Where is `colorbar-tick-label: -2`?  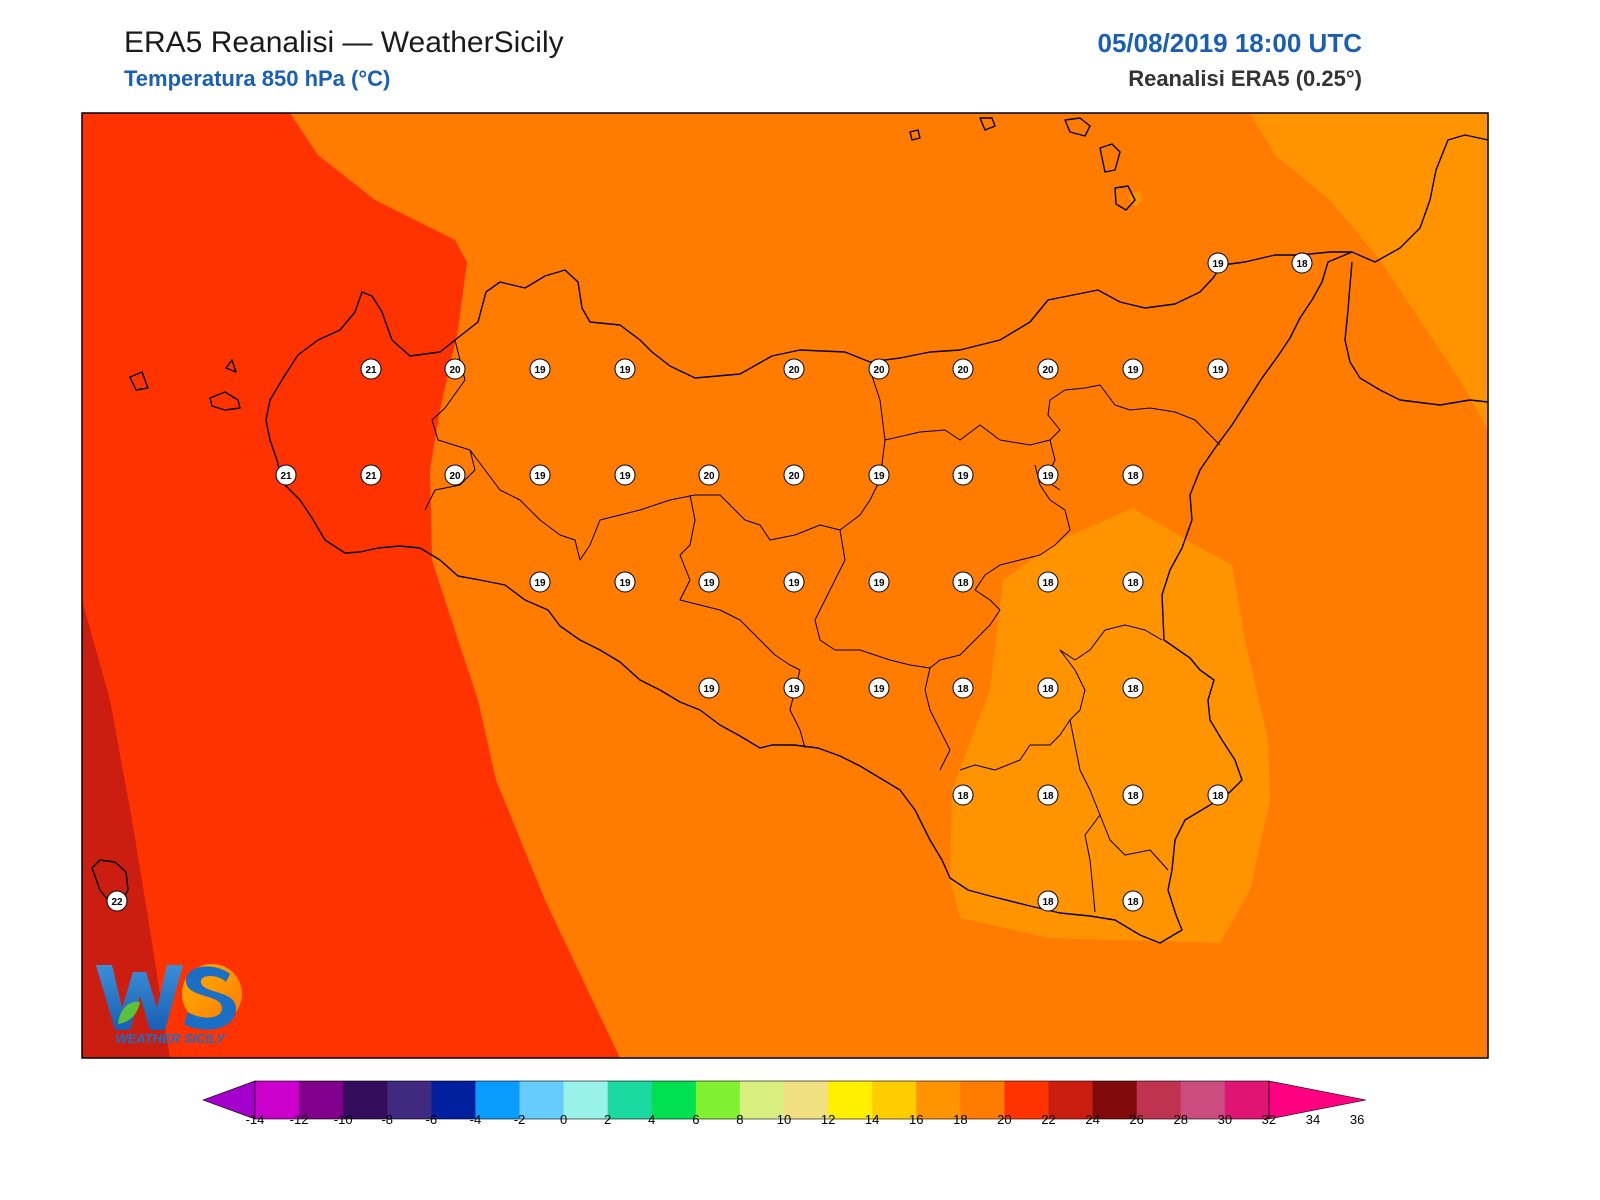
colorbar-tick-label: -2 is located at coordinates (520, 1119).